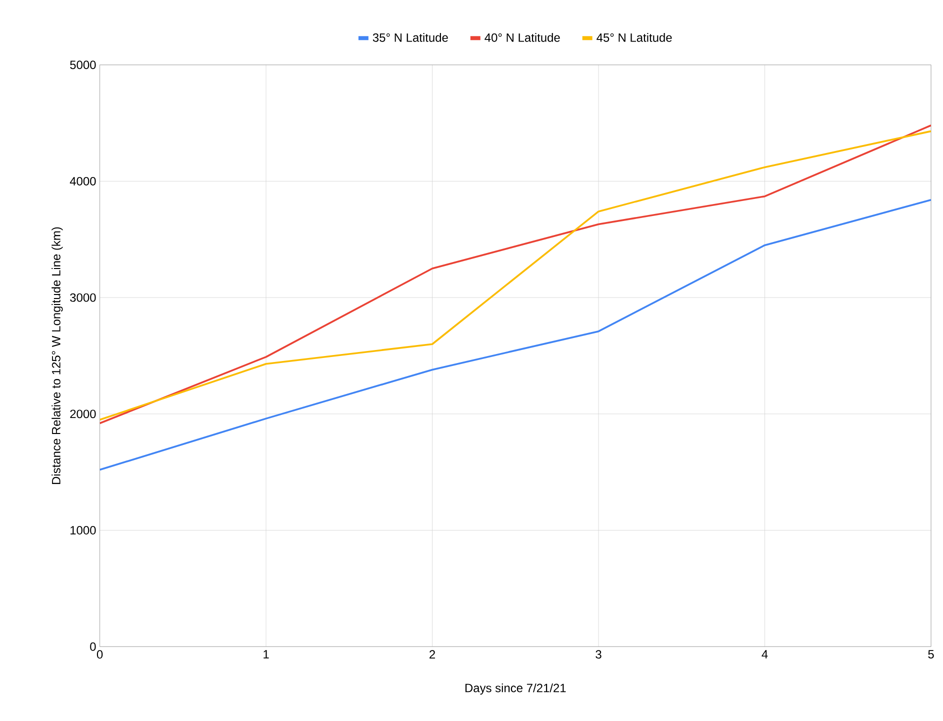 The height and width of the screenshot is (721, 943). Describe the element at coordinates (410, 37) in the screenshot. I see `legend-label: 35° N Latitude` at that location.